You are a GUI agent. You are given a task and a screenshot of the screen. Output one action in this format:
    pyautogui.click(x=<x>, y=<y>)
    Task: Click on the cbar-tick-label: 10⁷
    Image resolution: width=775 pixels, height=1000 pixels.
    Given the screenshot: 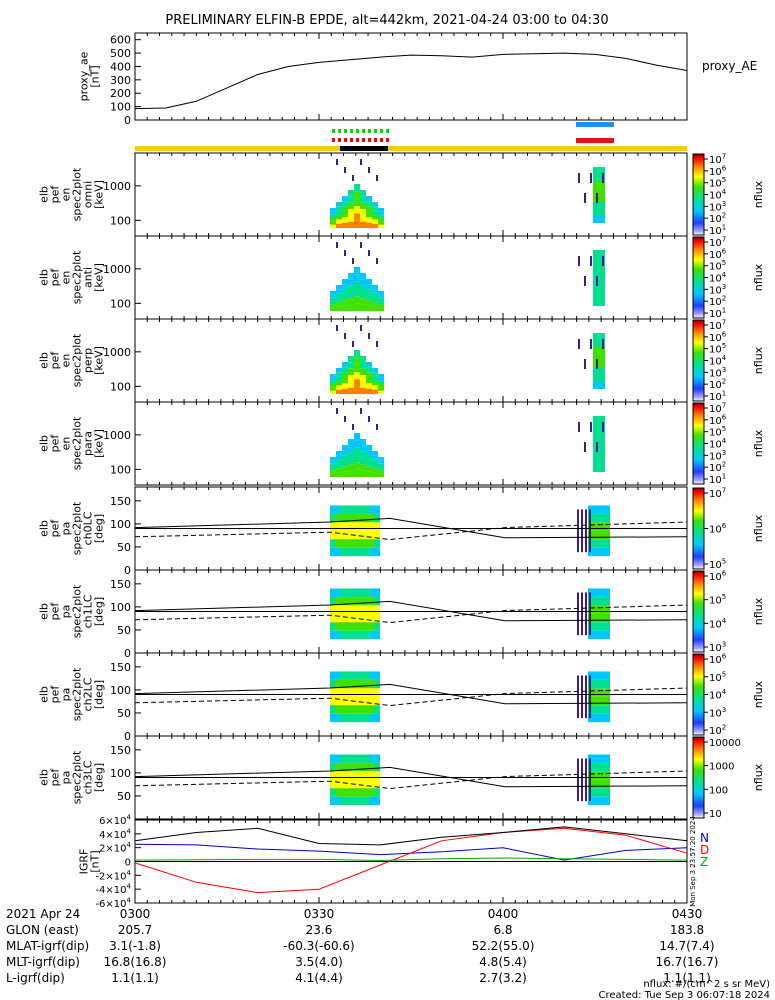 What is the action you would take?
    pyautogui.click(x=717, y=326)
    